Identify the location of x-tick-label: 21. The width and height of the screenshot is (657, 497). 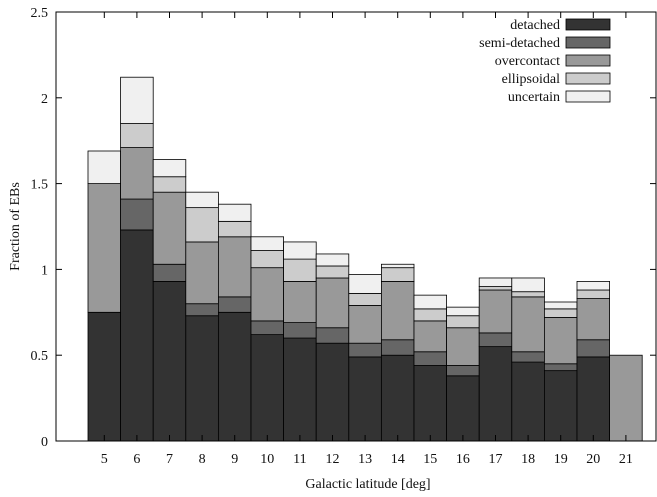
(626, 459).